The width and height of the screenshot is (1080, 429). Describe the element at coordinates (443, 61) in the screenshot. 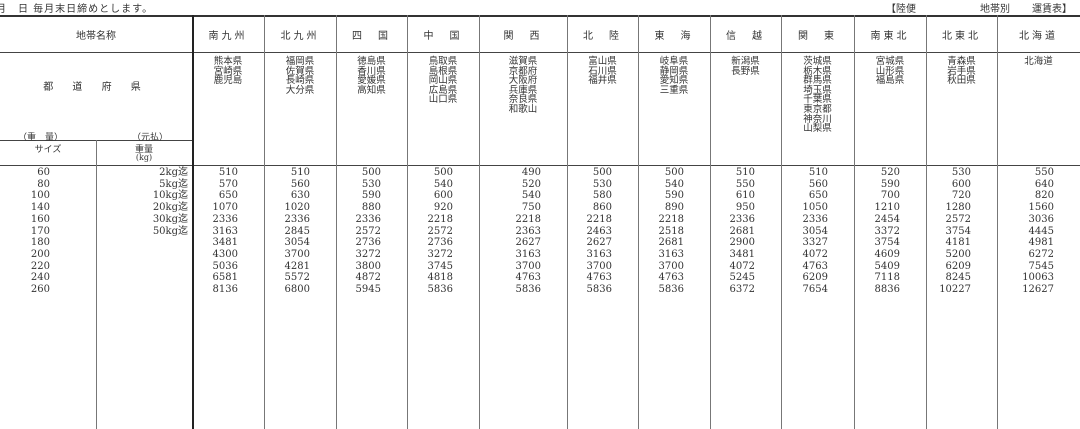

I see `prefecture: 鳥取県` at that location.